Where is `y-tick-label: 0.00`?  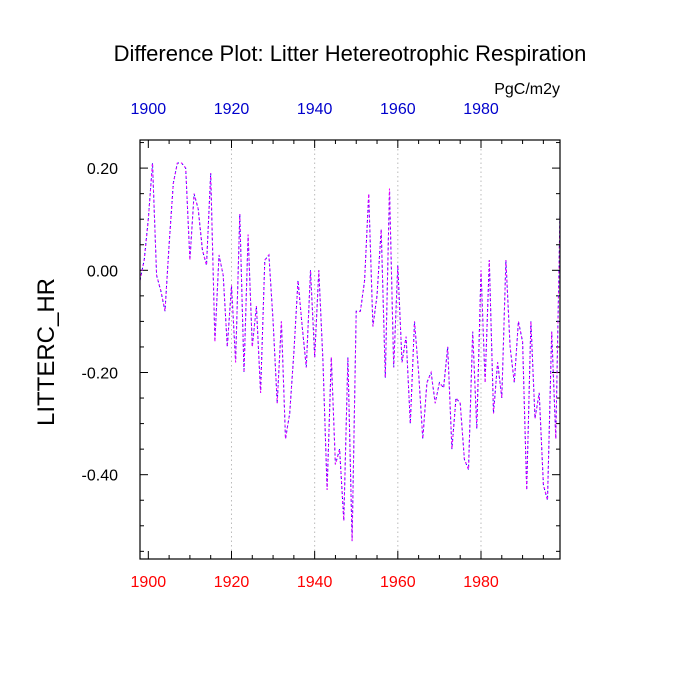 y-tick-label: 0.00 is located at coordinates (102, 271).